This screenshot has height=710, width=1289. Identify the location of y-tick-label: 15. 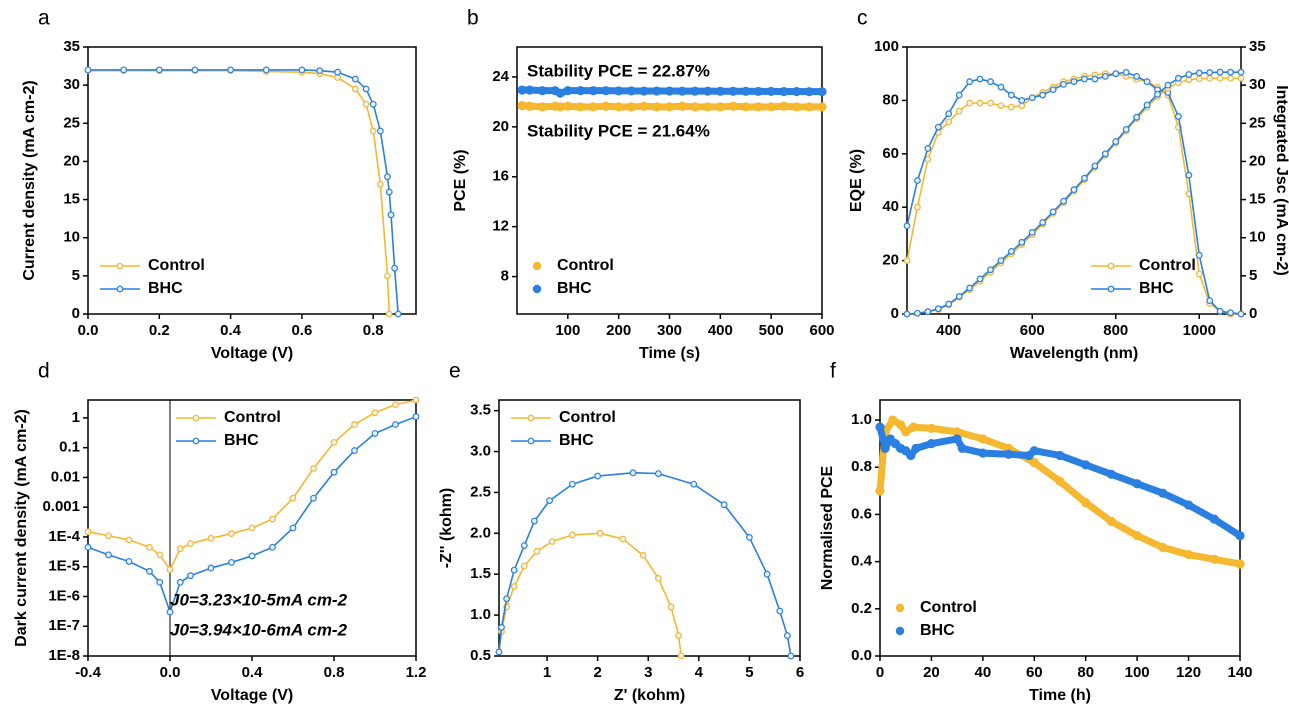
(71, 199).